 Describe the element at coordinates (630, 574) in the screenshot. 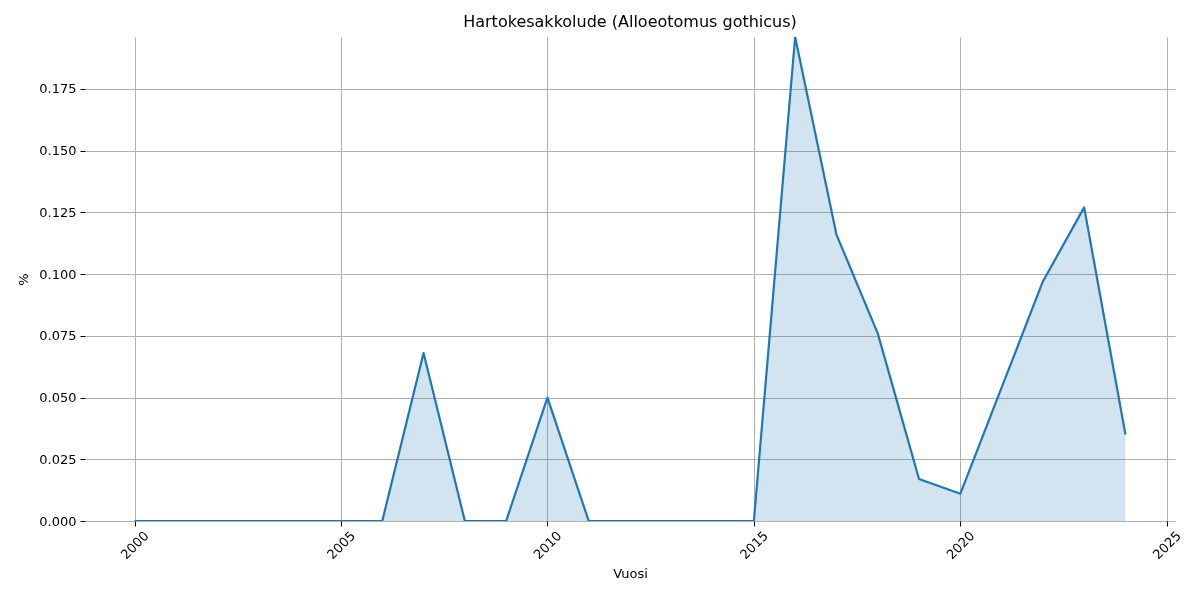

I see `x-axis-title: Vuosi` at that location.